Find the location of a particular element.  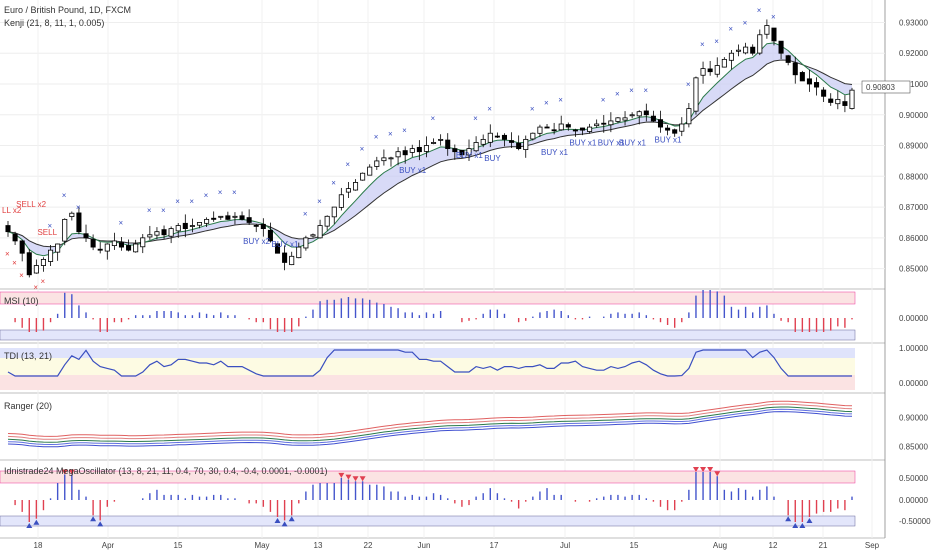

time-tick-label: May is located at coordinates (261, 545).